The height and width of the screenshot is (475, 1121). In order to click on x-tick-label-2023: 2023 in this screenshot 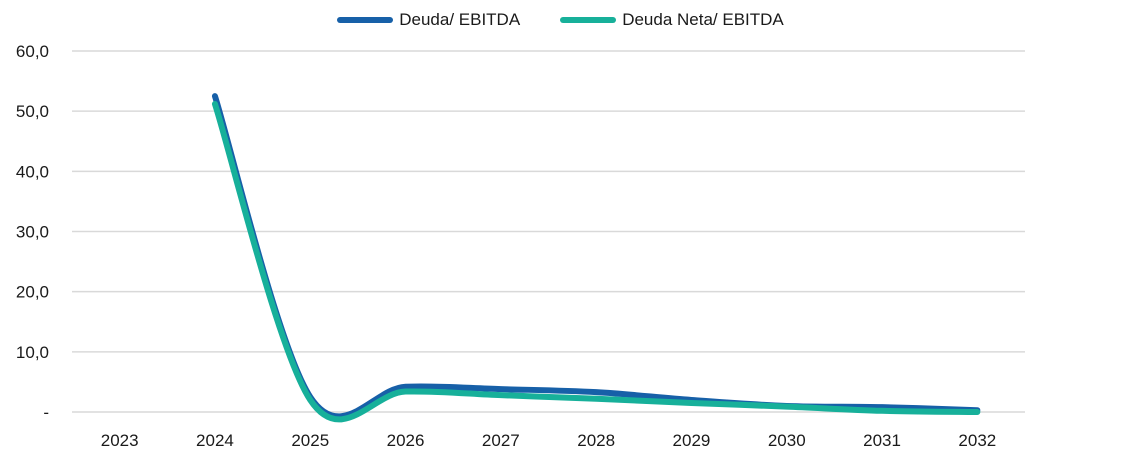, I will do `click(120, 440)`.